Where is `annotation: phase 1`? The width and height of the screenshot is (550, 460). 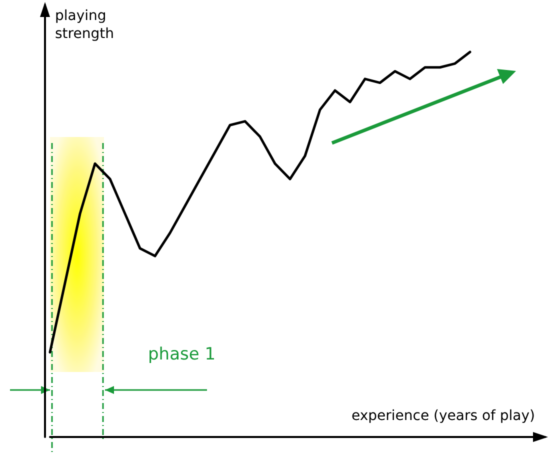 annotation: phase 1 is located at coordinates (182, 354).